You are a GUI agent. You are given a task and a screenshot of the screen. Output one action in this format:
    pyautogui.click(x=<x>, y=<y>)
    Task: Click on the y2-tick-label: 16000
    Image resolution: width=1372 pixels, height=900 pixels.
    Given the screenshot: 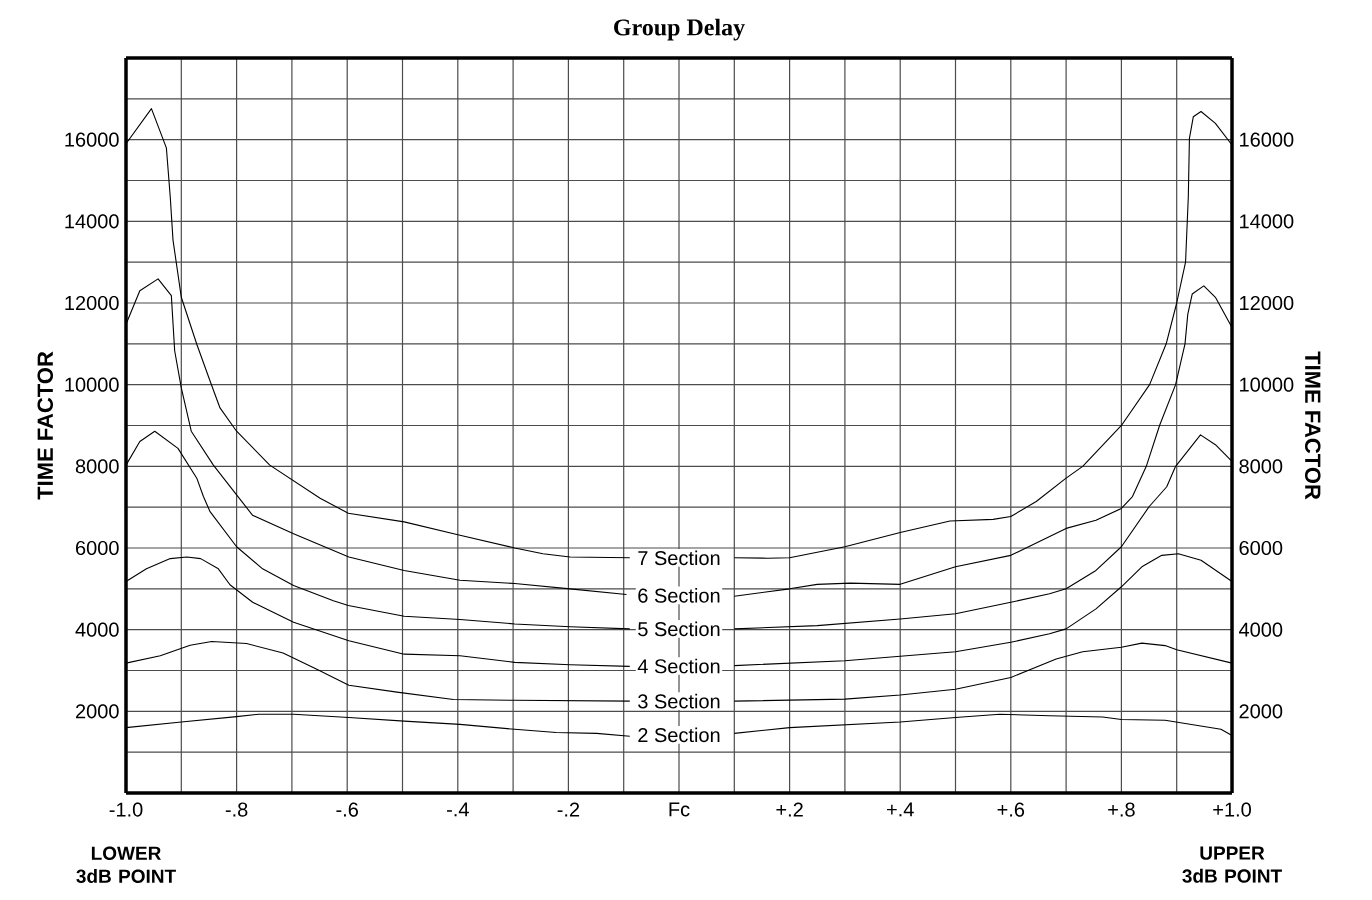 What is the action you would take?
    pyautogui.click(x=1267, y=139)
    